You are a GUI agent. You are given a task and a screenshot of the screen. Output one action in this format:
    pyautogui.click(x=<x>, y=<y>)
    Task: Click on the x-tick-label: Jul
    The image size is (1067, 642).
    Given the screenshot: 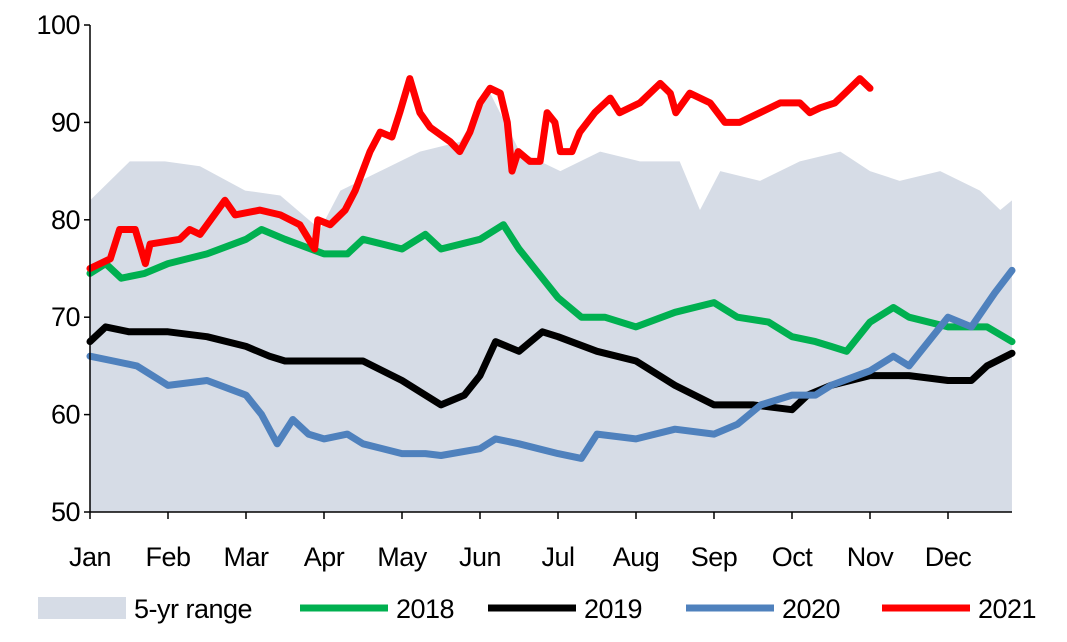 What is the action you would take?
    pyautogui.click(x=557, y=557)
    